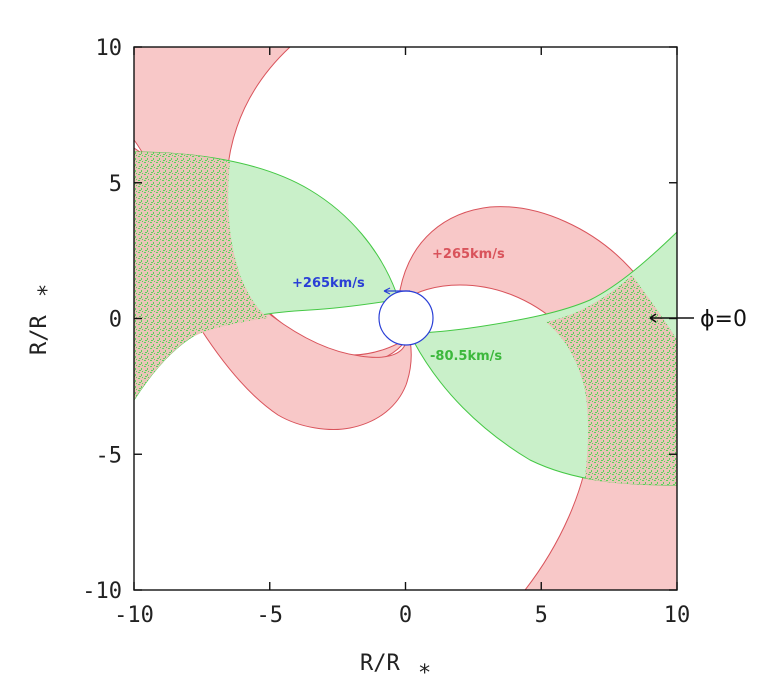 The width and height of the screenshot is (778, 689). Describe the element at coordinates (405, 615) in the screenshot. I see `x-tick-label: 0` at that location.